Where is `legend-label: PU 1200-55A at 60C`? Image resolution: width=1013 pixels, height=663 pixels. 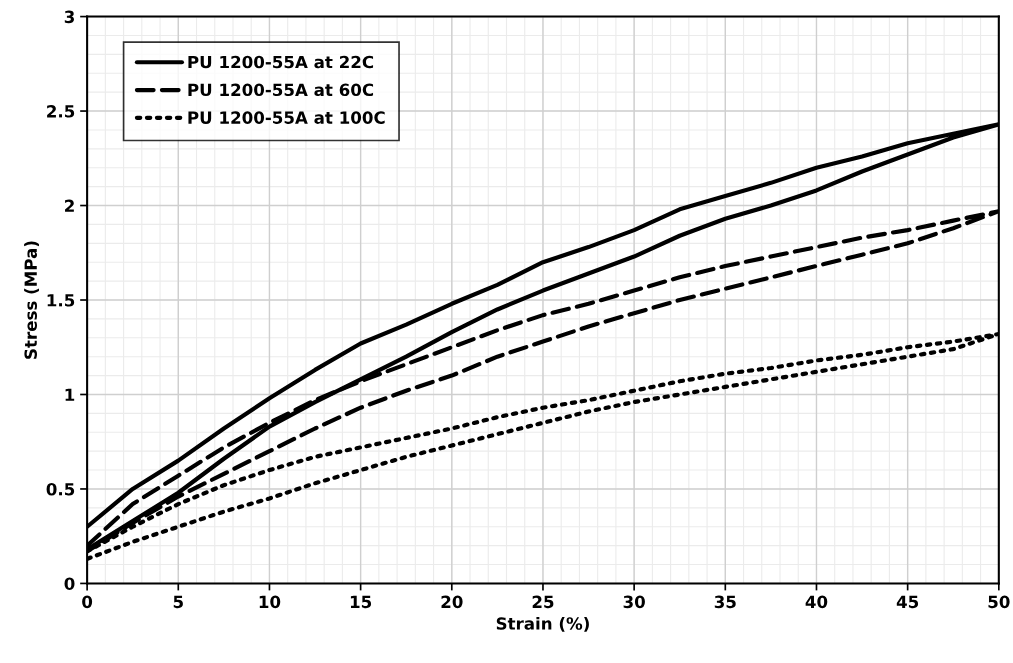
legend-label: PU 1200-55A at 60C is located at coordinates (281, 90).